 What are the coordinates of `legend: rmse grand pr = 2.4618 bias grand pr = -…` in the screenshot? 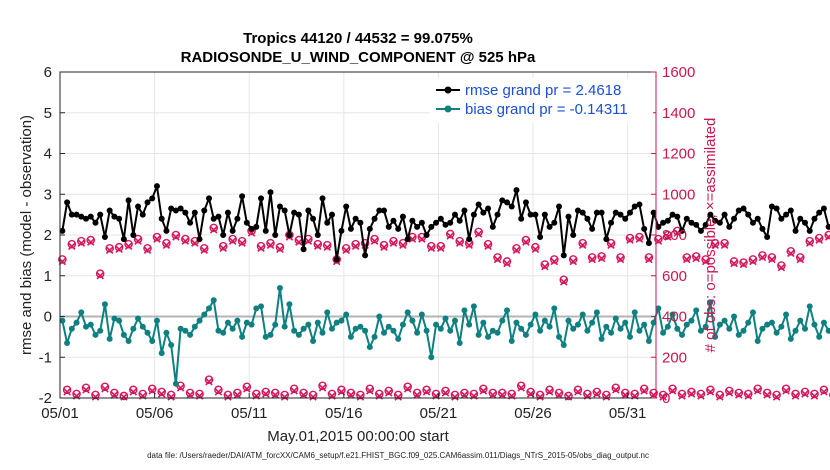 It's located at (541, 100).